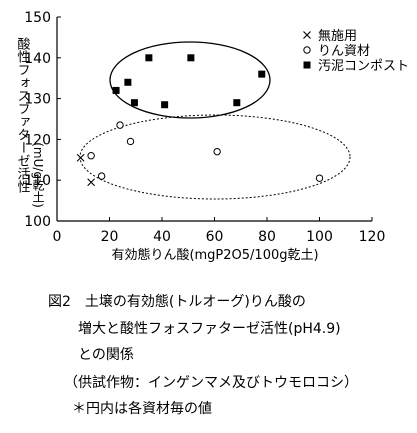 This screenshot has height=433, width=417. I want to click on legend-label: りん資材, so click(344, 51).